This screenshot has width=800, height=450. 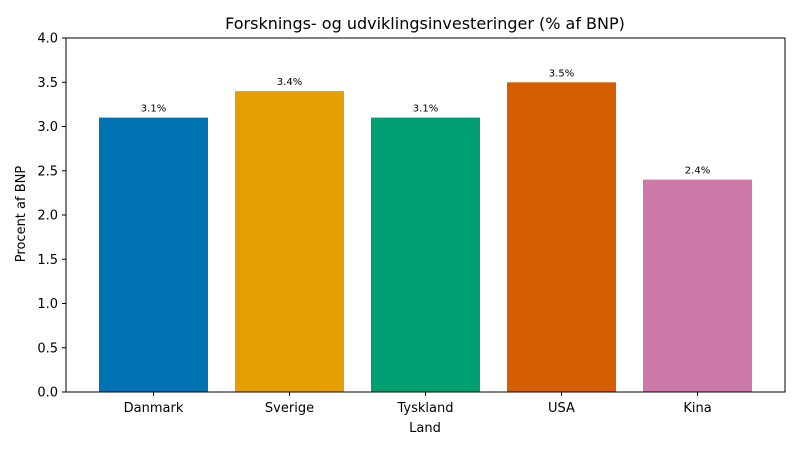 I want to click on y-tick-label: 0.5, so click(x=47, y=348).